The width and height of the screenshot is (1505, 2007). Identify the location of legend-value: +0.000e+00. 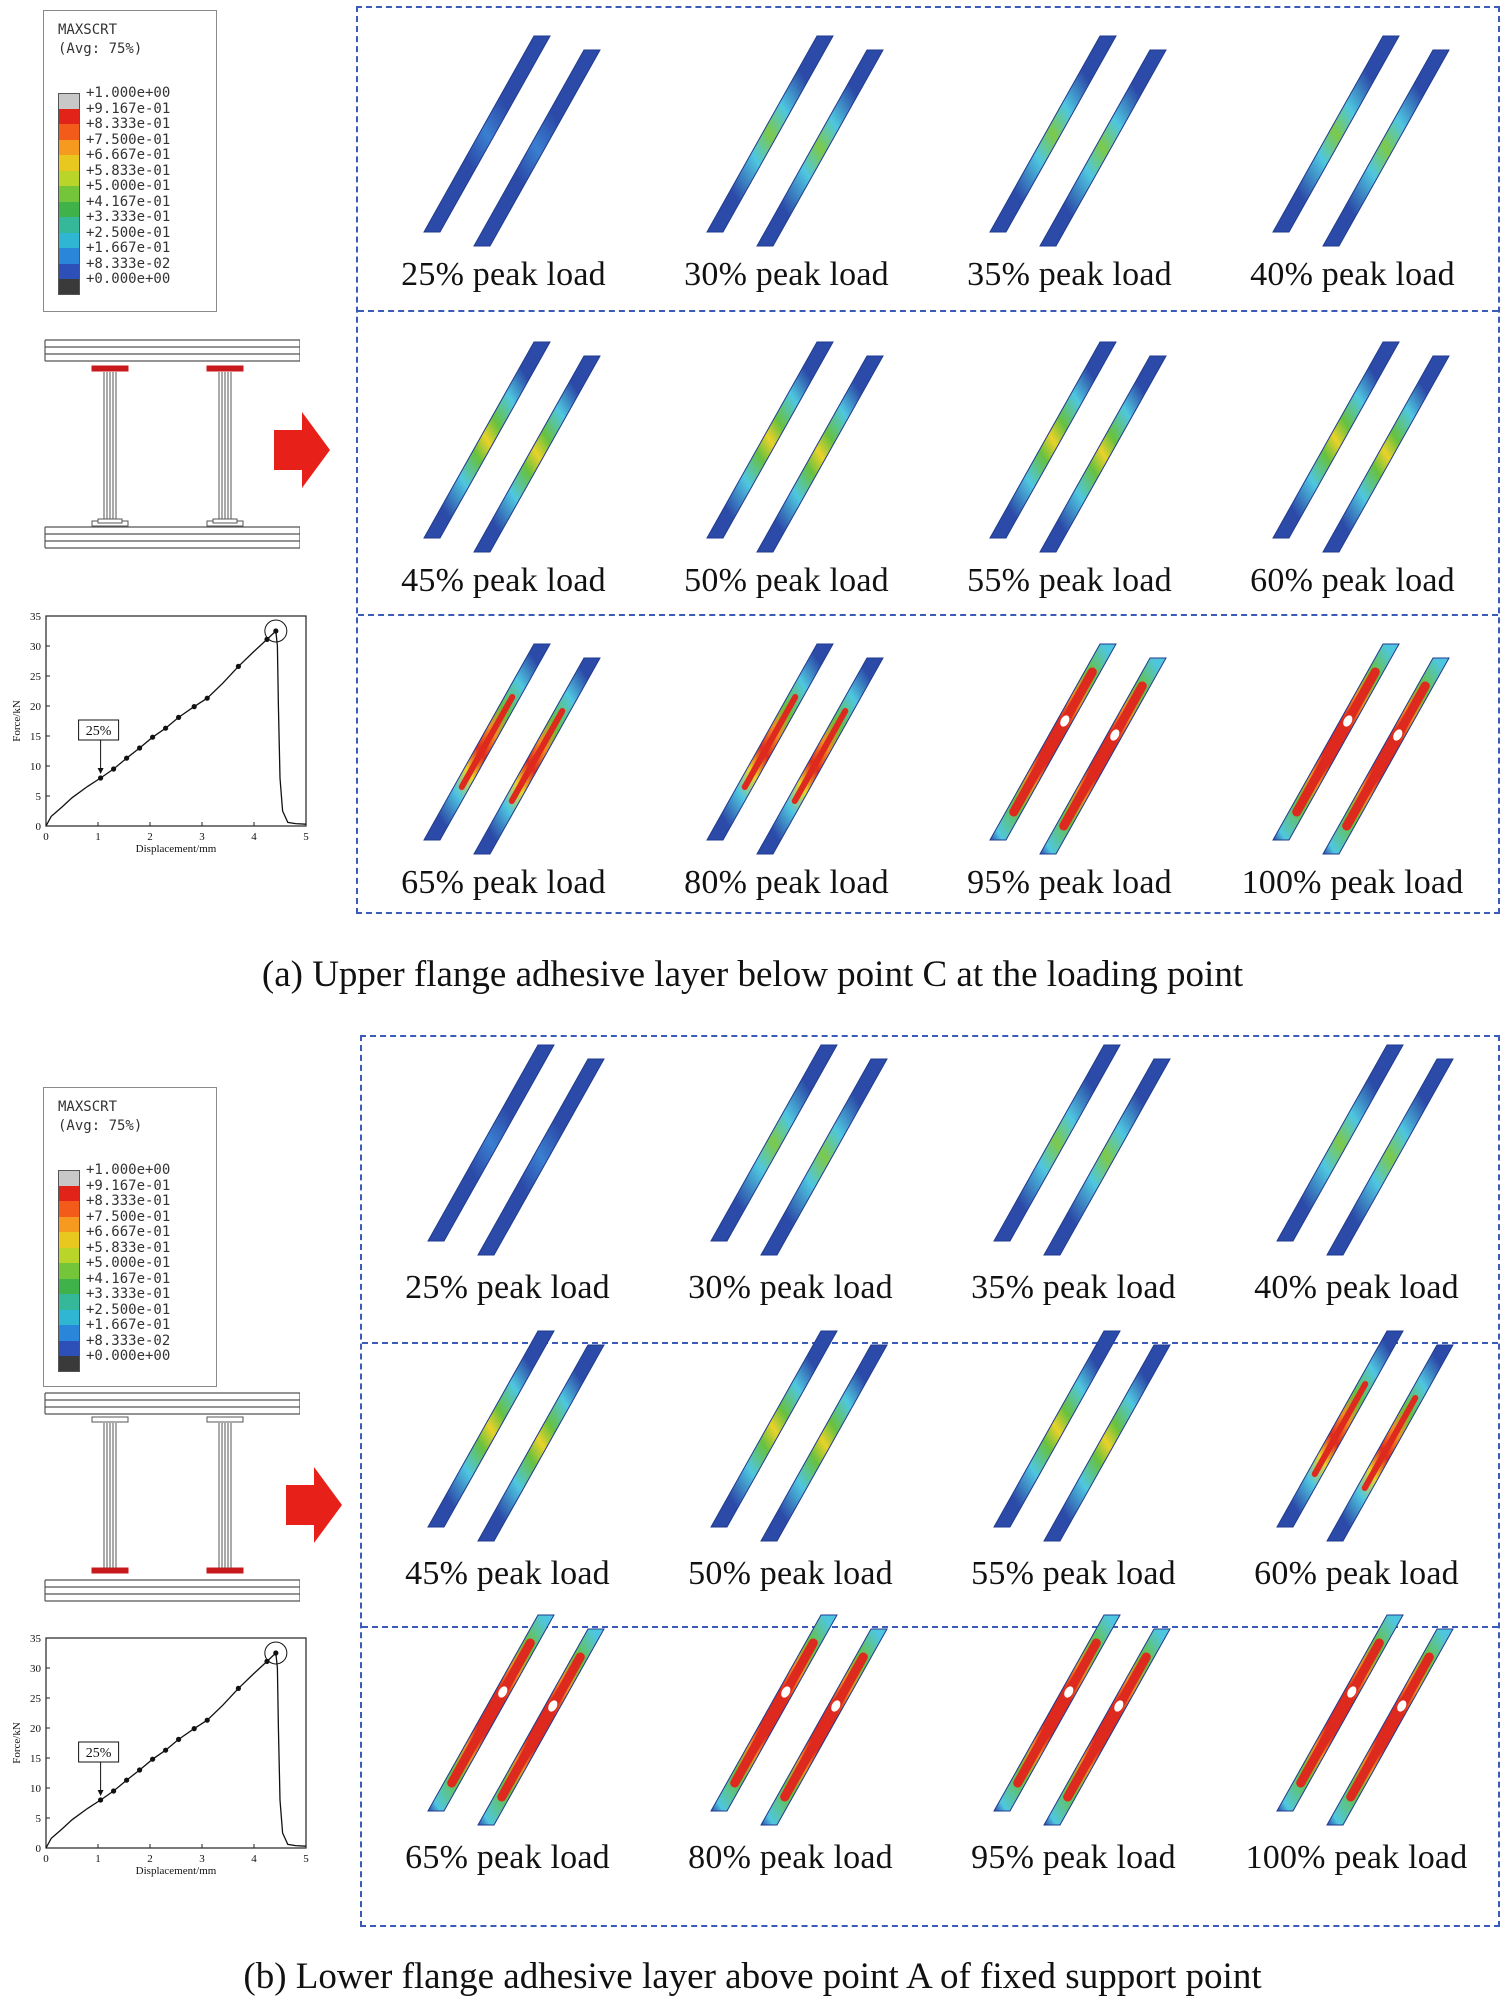
(128, 279).